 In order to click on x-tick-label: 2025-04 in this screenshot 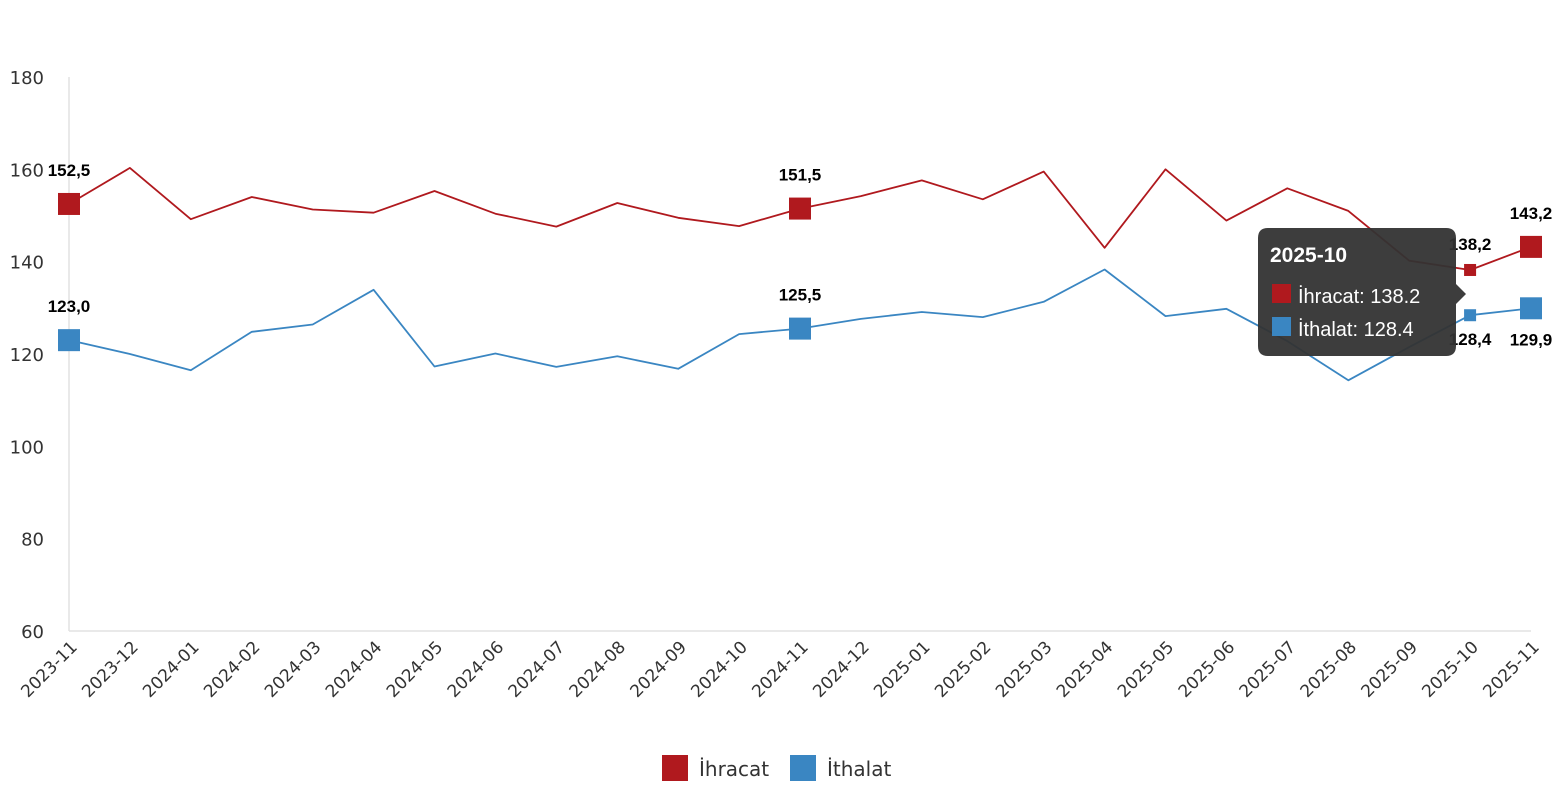, I will do `click(1085, 670)`.